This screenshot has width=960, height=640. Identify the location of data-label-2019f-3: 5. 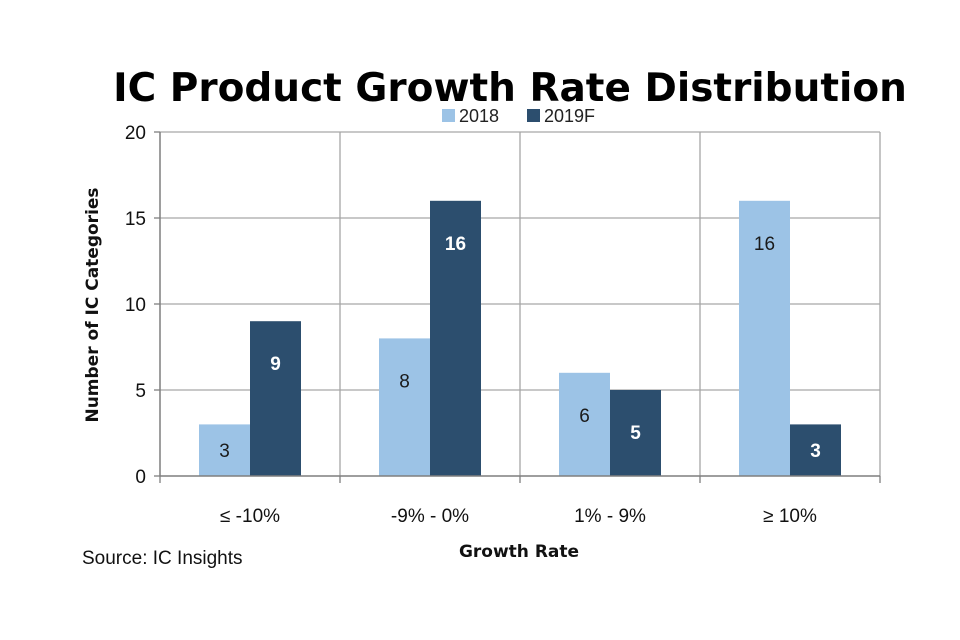
(635, 433).